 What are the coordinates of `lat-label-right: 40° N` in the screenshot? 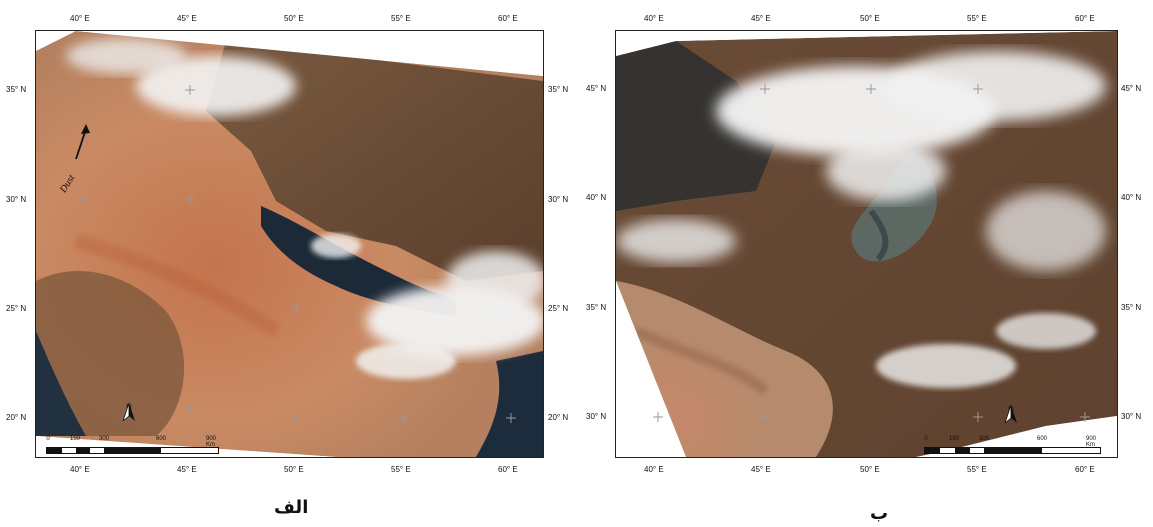 It's located at (1131, 197).